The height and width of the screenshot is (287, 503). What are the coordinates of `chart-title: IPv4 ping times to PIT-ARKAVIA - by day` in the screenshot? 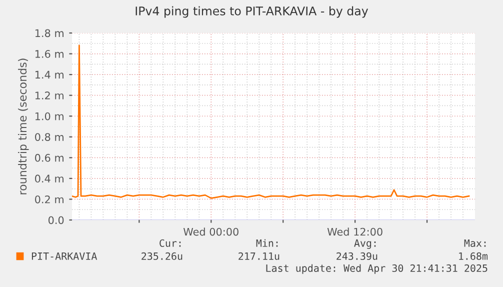 It's located at (252, 12).